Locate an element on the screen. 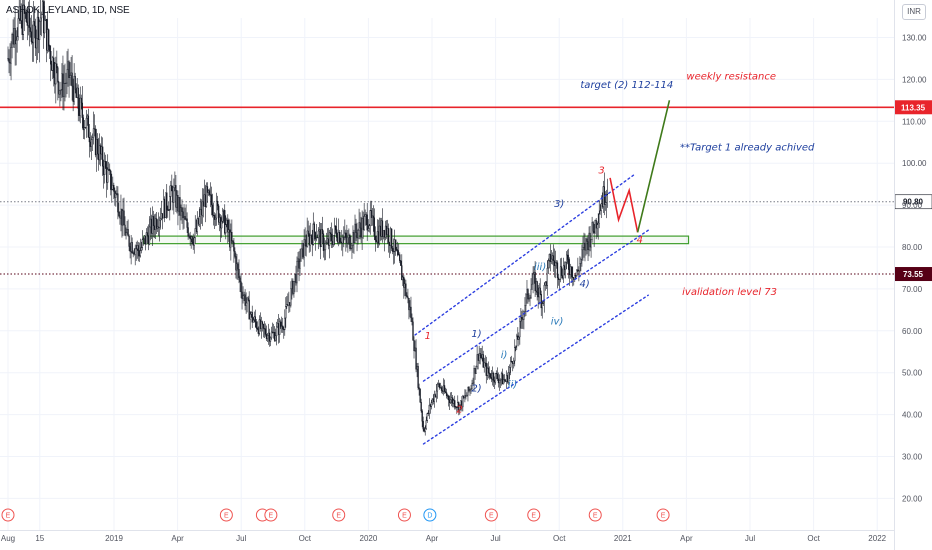  level-price-tag is located at coordinates (913, 107).